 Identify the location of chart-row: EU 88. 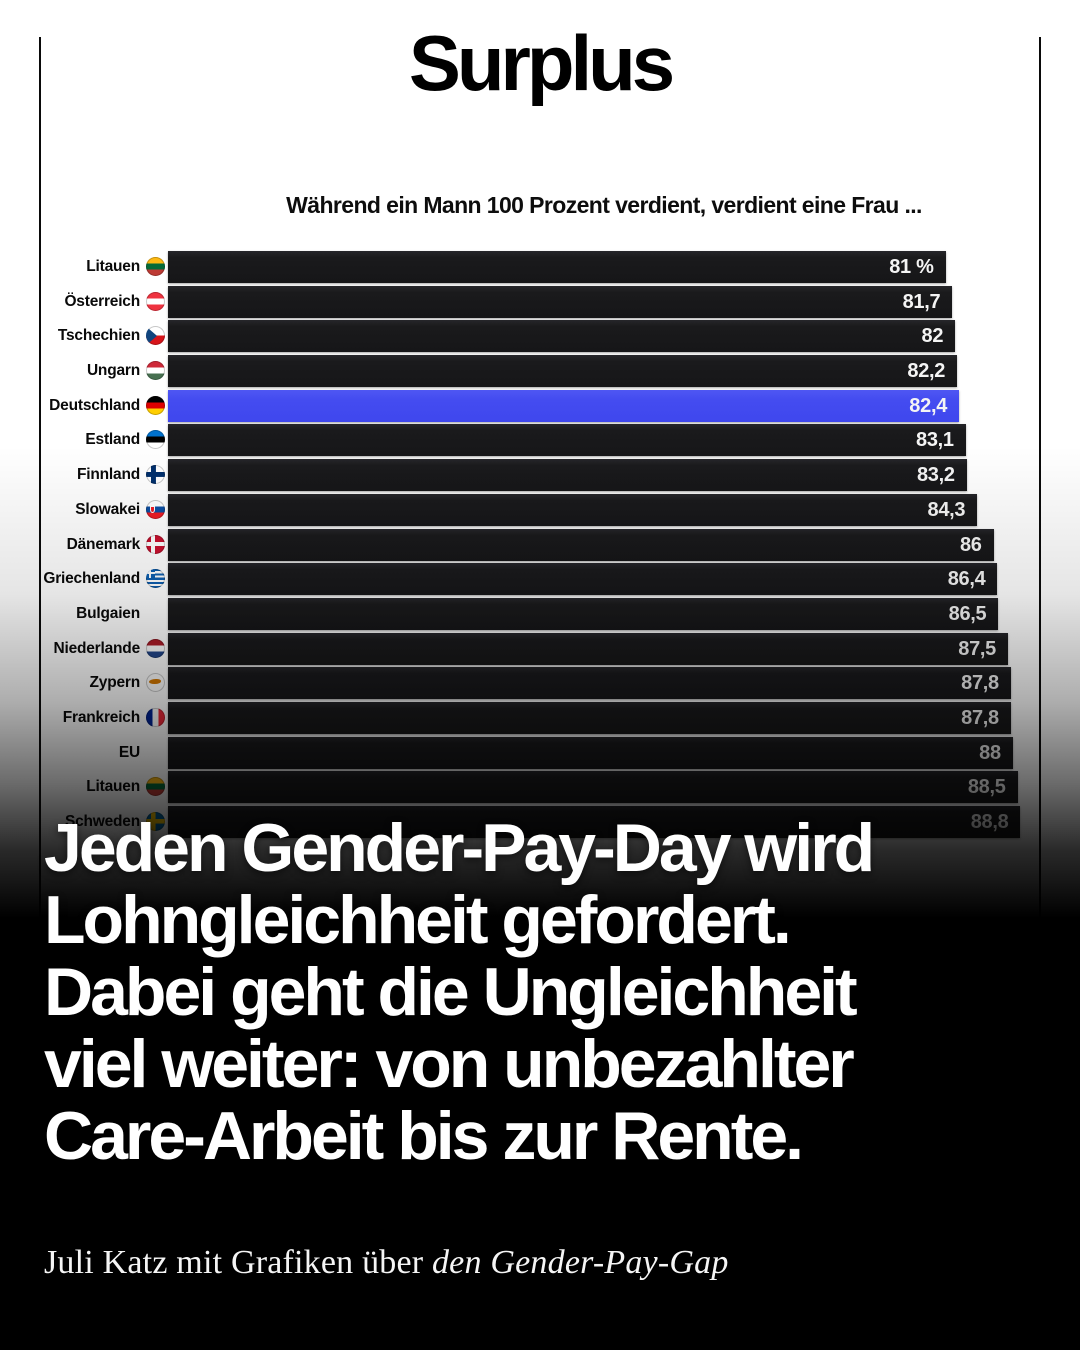
(540, 752).